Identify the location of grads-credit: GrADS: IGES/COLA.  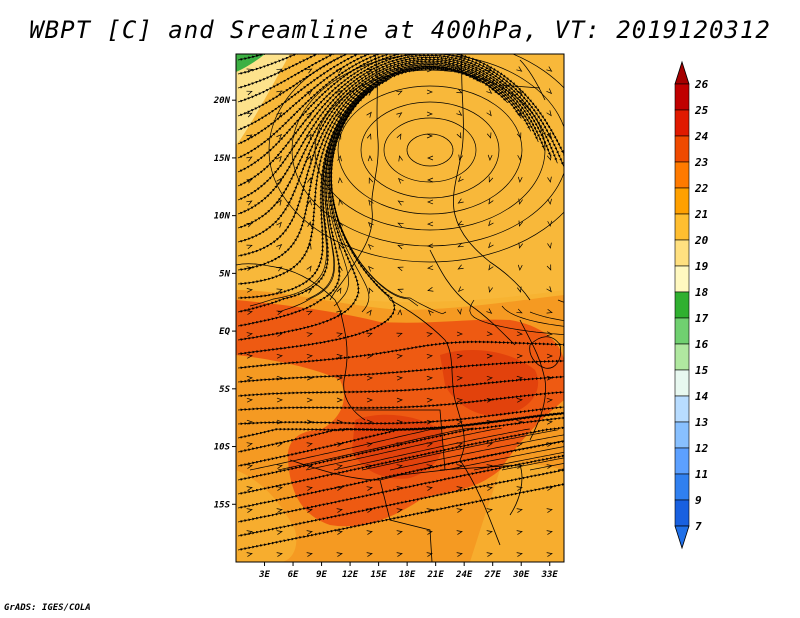
(47, 608).